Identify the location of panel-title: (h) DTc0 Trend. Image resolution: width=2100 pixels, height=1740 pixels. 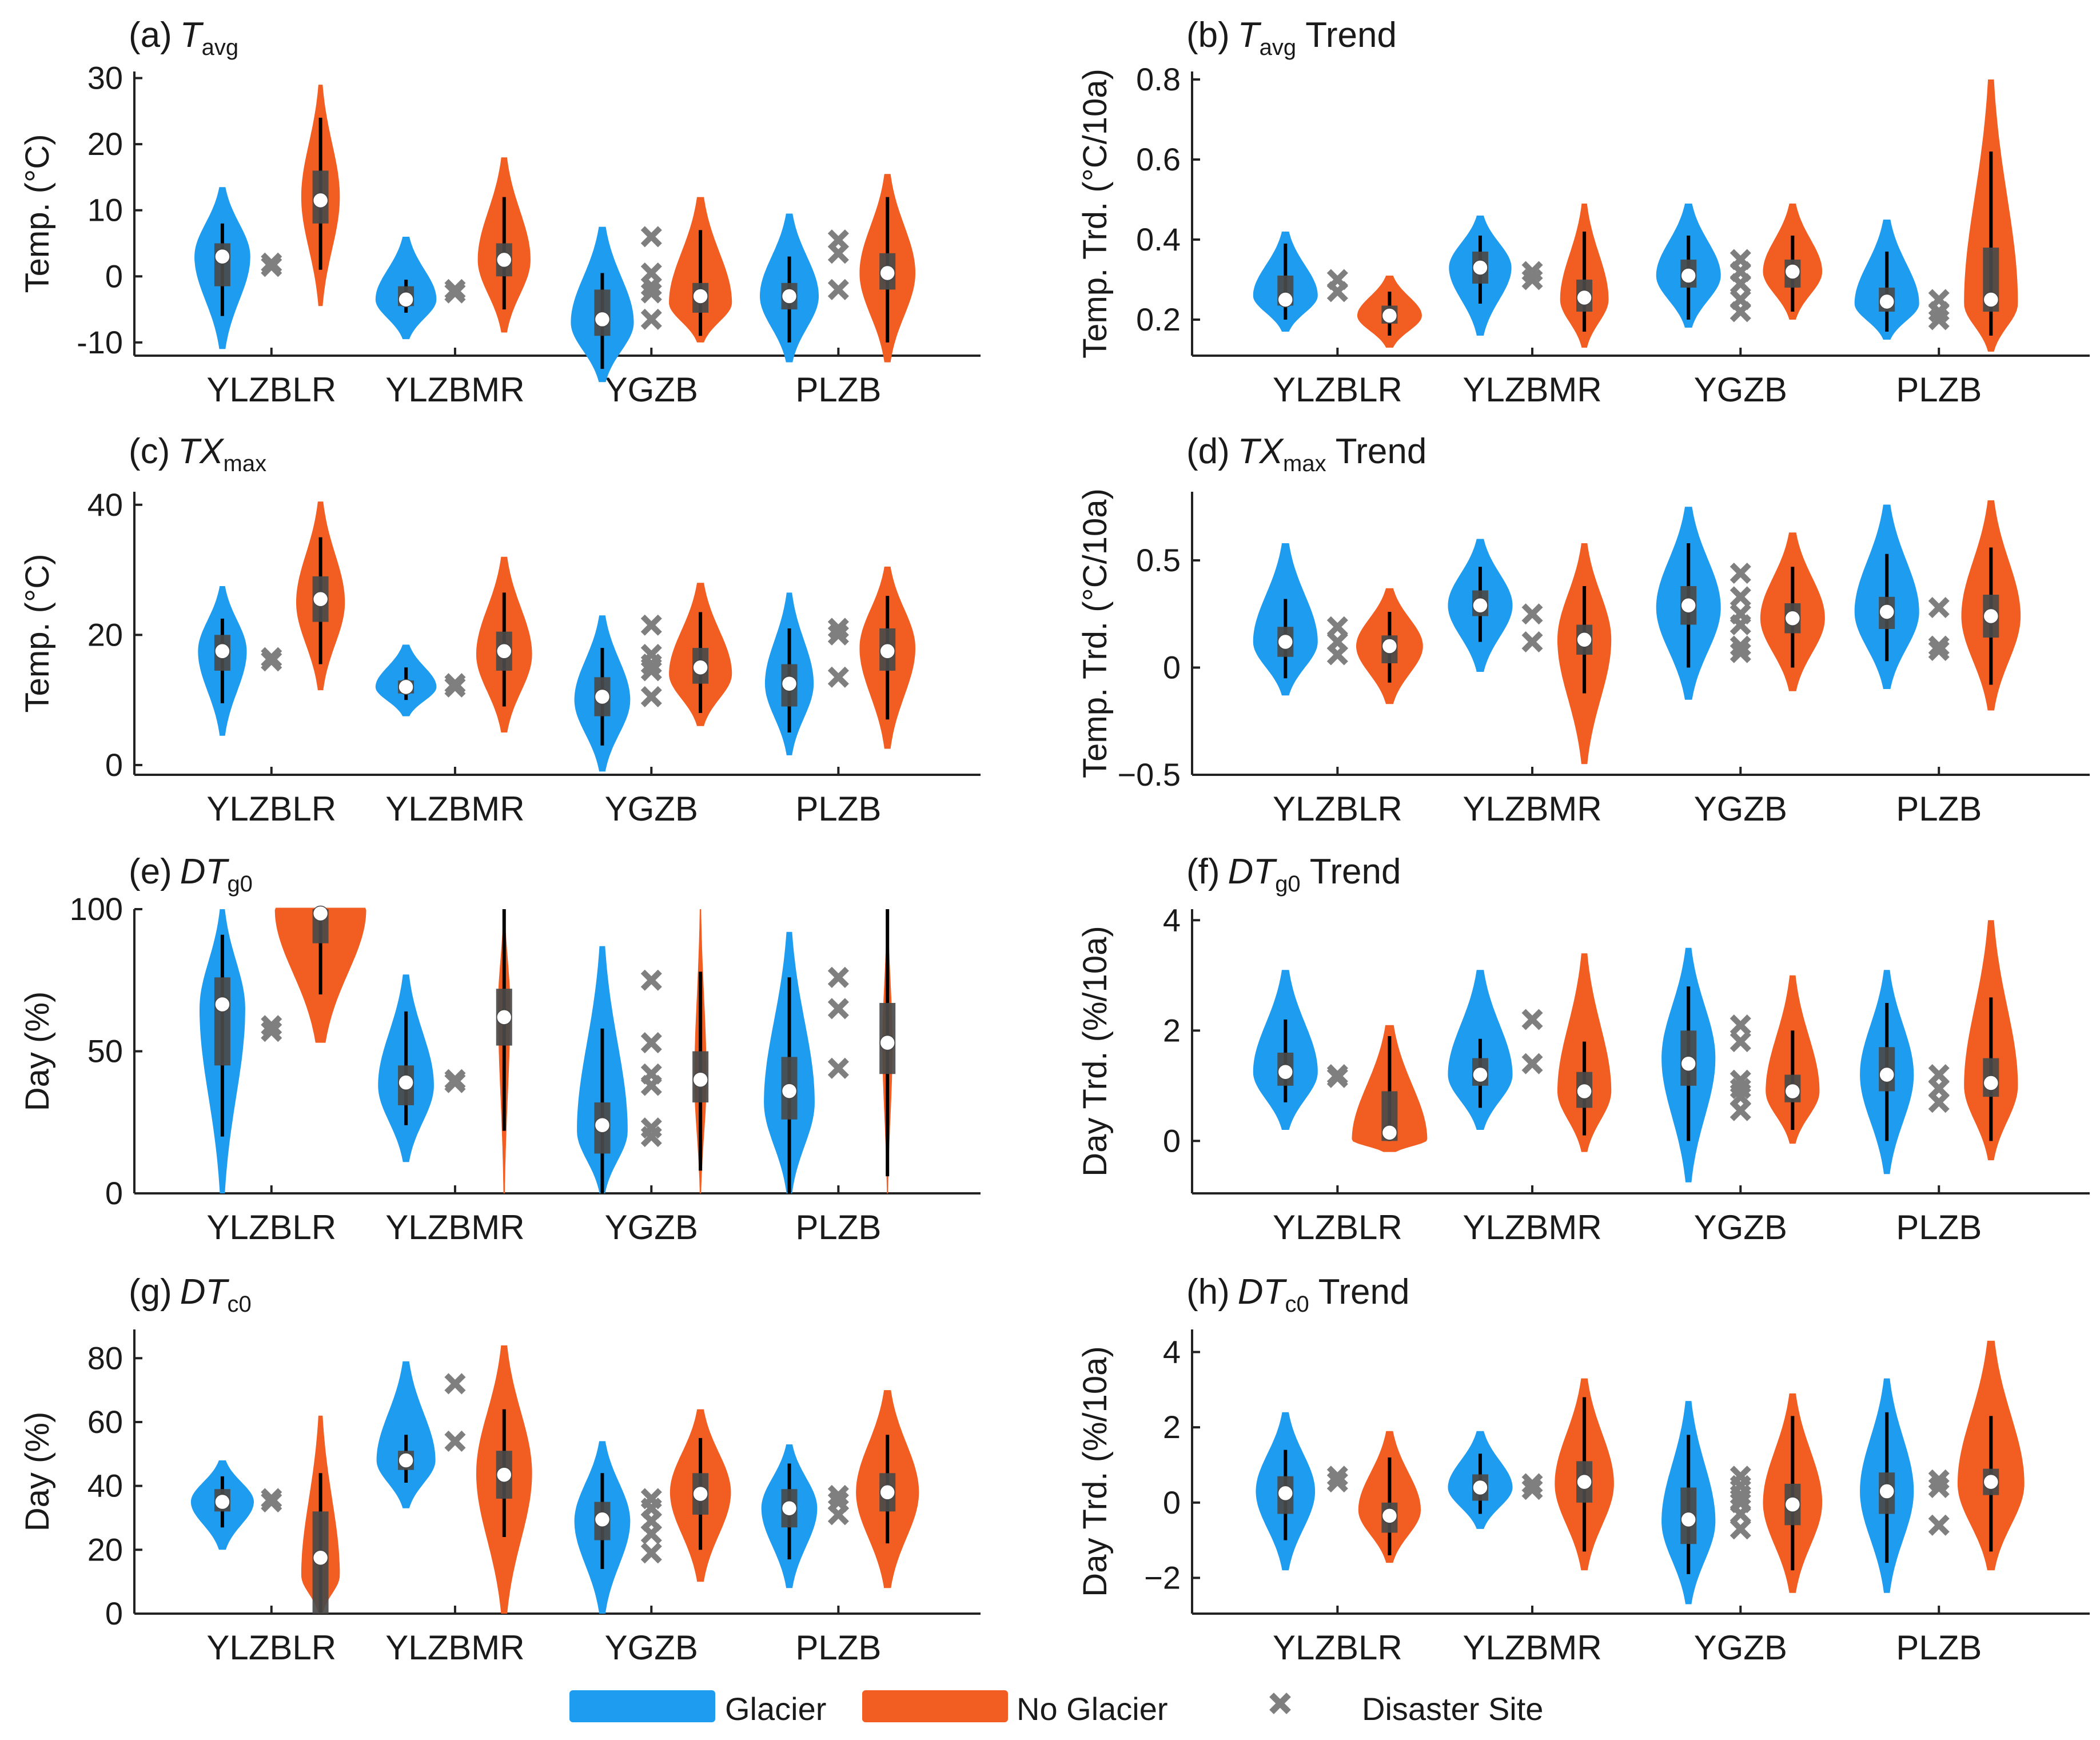
(1297, 1294).